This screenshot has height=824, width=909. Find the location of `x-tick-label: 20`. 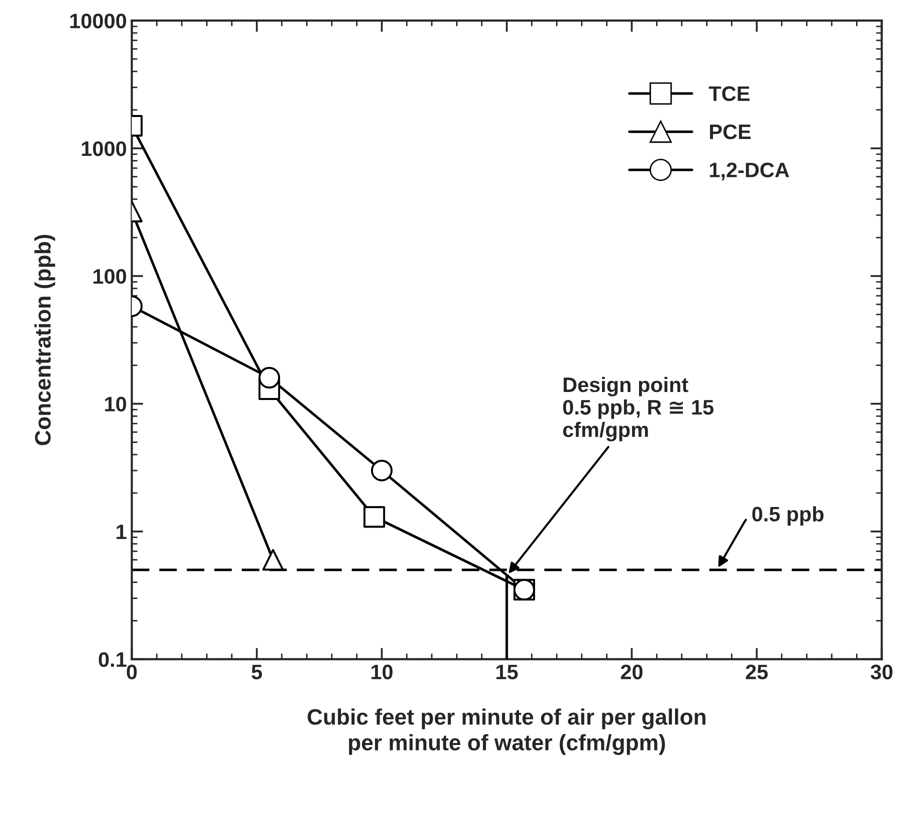

x-tick-label: 20 is located at coordinates (631, 672).